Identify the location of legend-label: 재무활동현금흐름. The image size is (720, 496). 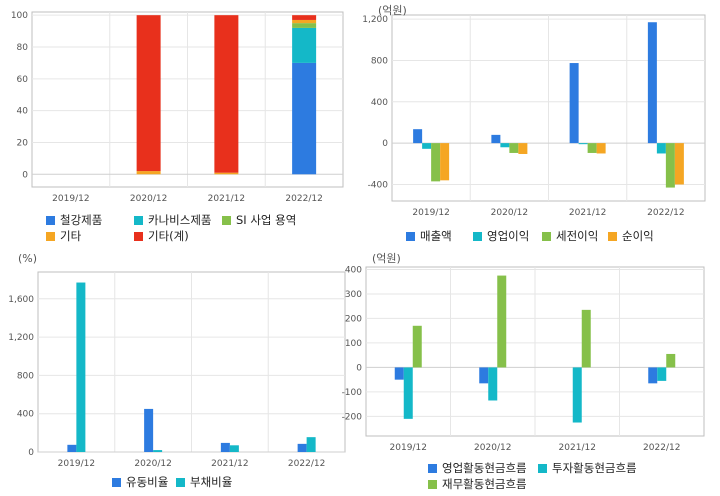
(484, 484).